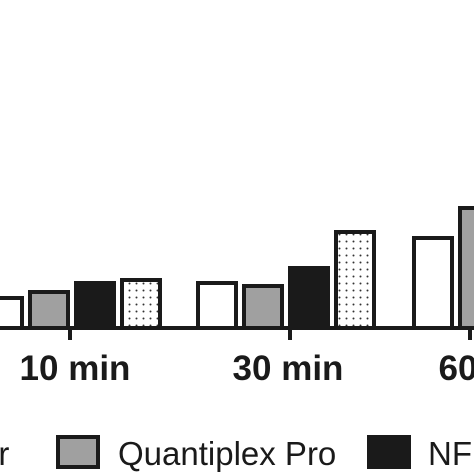  I want to click on x-tick-labels: 10 min 30 min 60, so click(247, 368).